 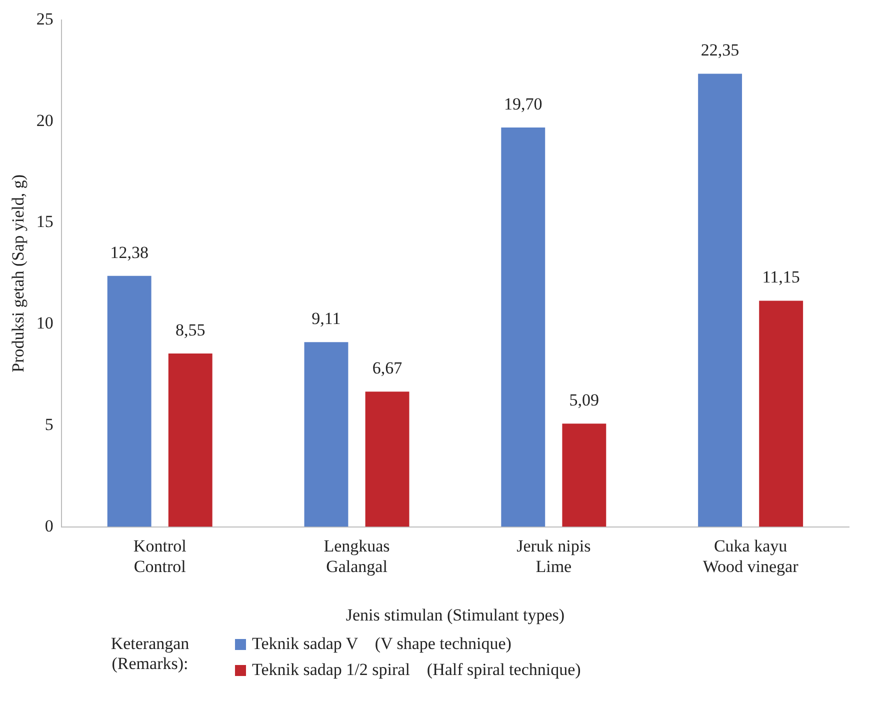 What do you see at coordinates (45, 323) in the screenshot?
I see `y-tick-label: 10` at bounding box center [45, 323].